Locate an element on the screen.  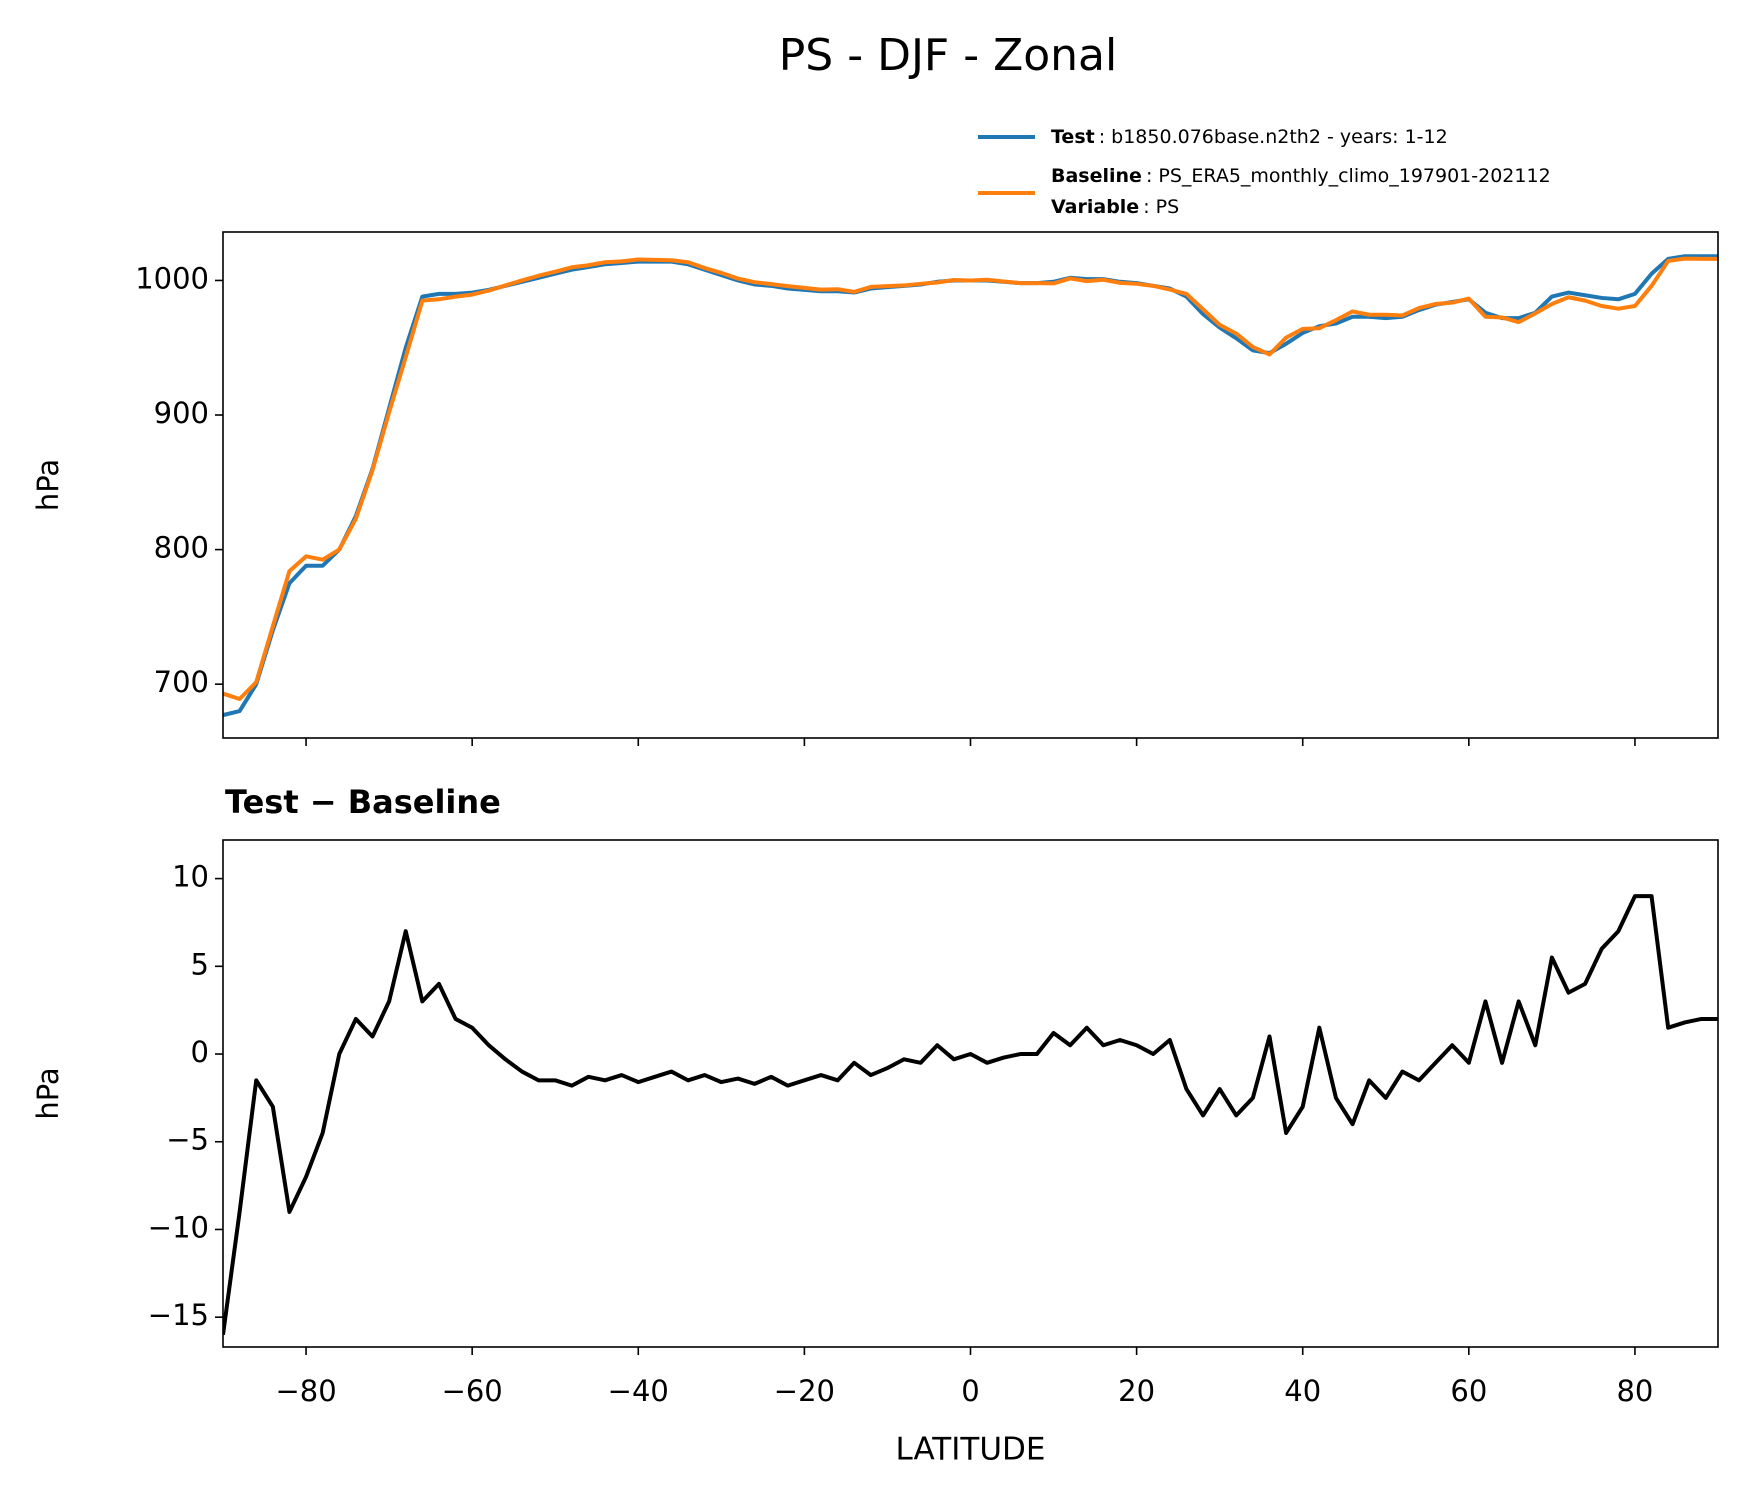
legend-name: Variable is located at coordinates (1095, 207).